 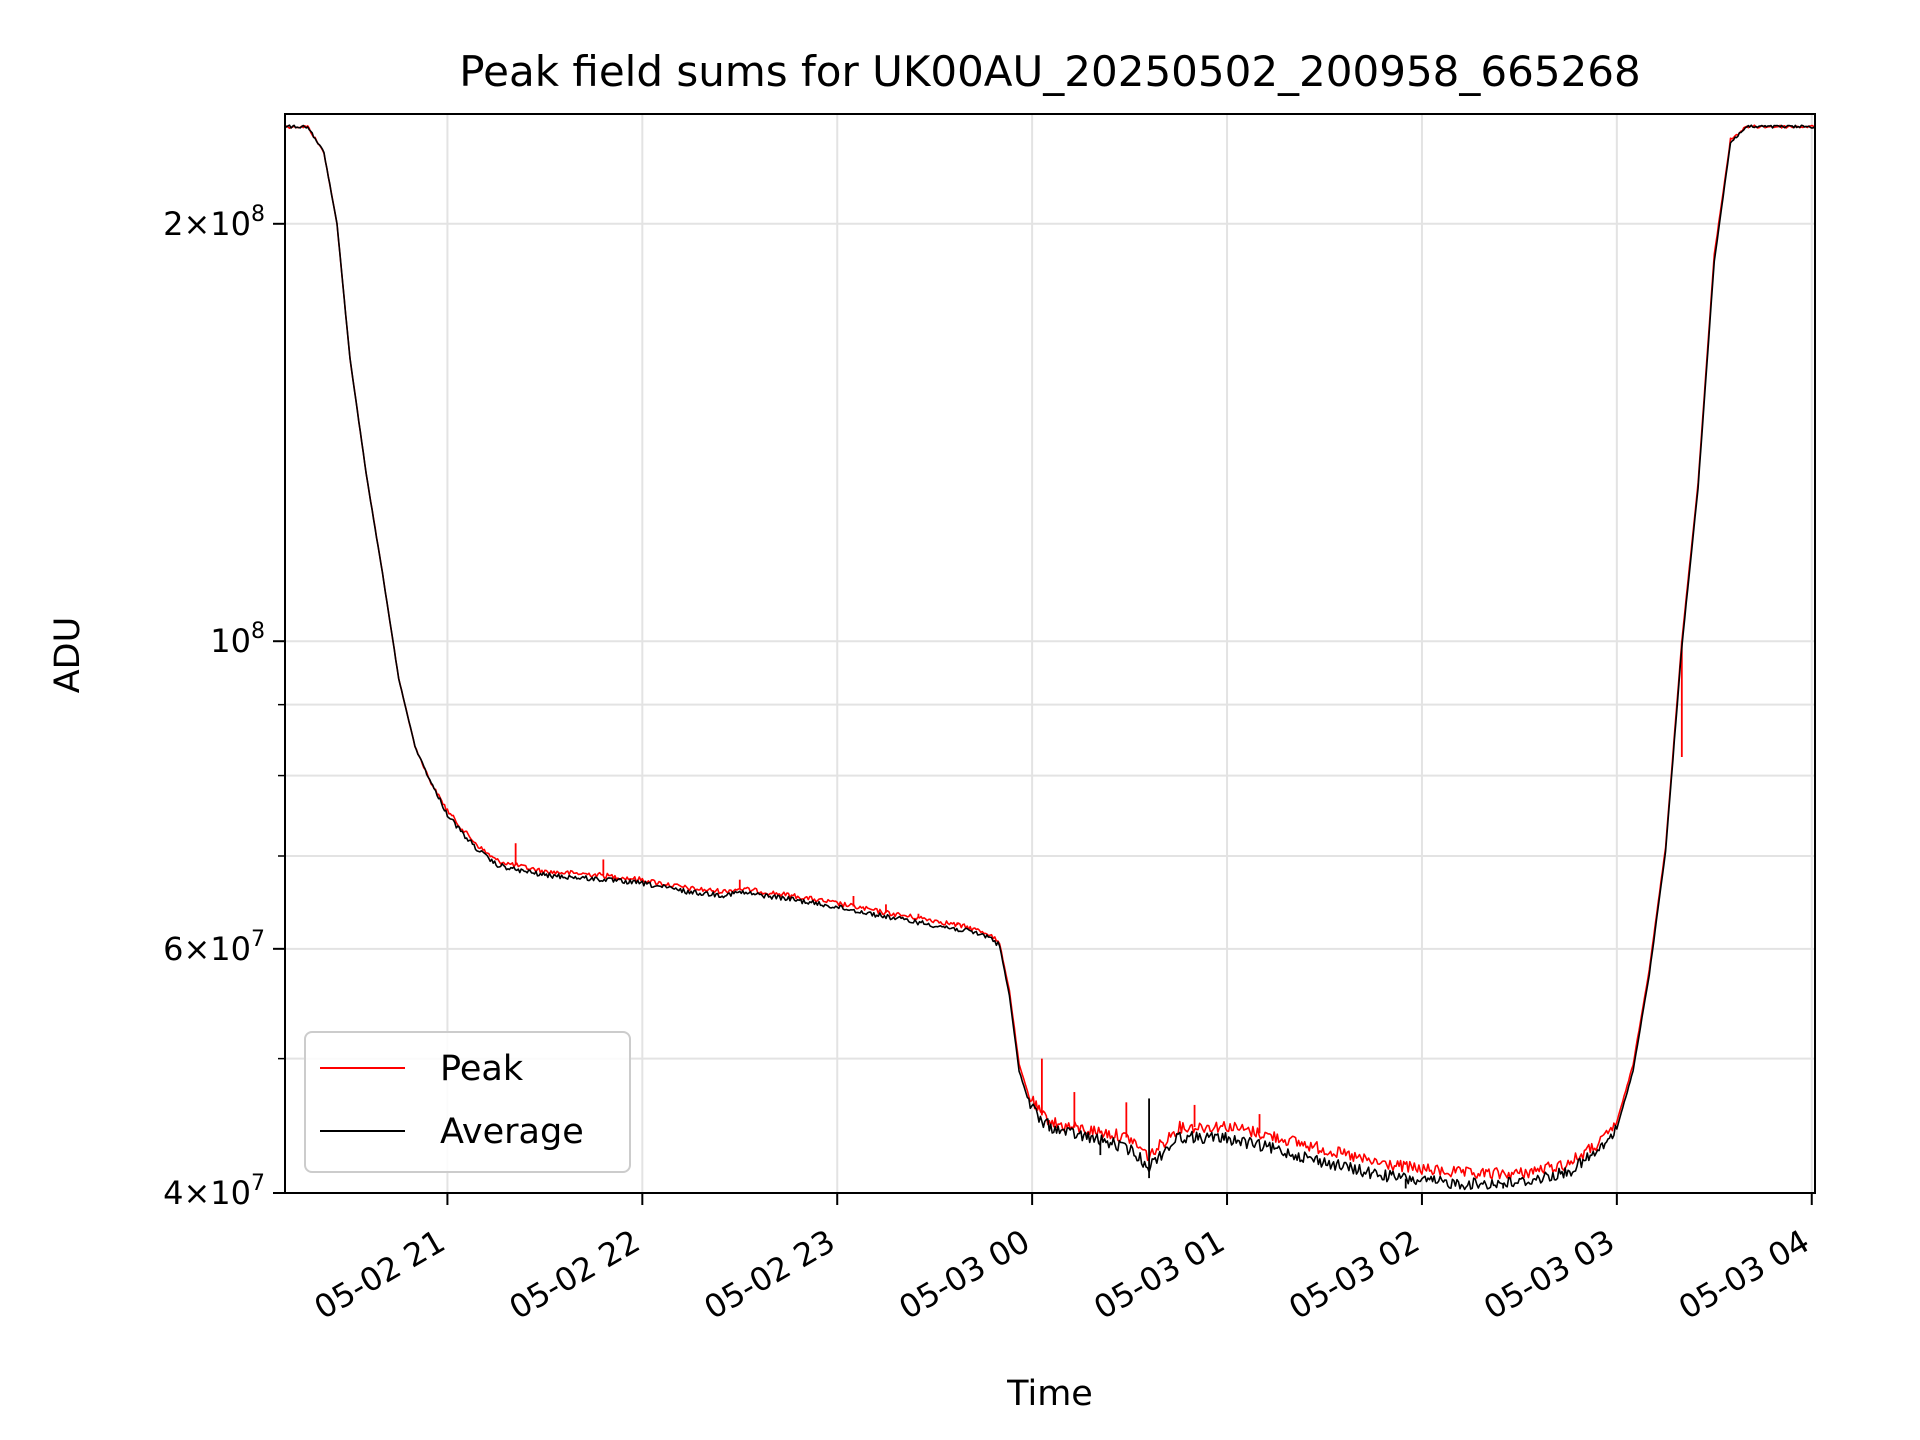 What do you see at coordinates (173, 949) in the screenshot?
I see `y-tick-mantissa: 6` at bounding box center [173, 949].